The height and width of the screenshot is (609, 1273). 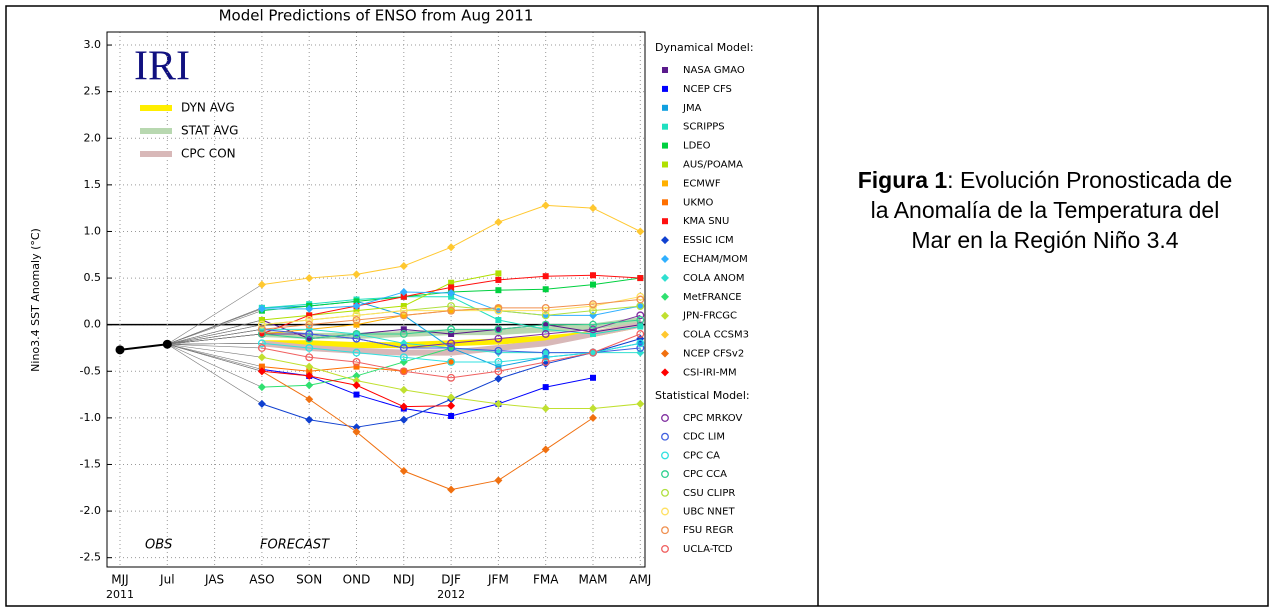 I want to click on y-tick-label: 0.5, so click(x=93, y=277).